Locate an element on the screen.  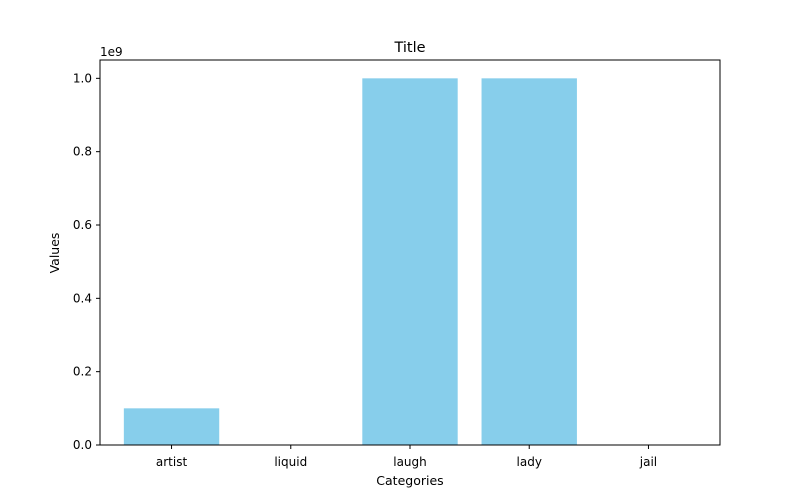
x-tick-label: liquid is located at coordinates (290, 462).